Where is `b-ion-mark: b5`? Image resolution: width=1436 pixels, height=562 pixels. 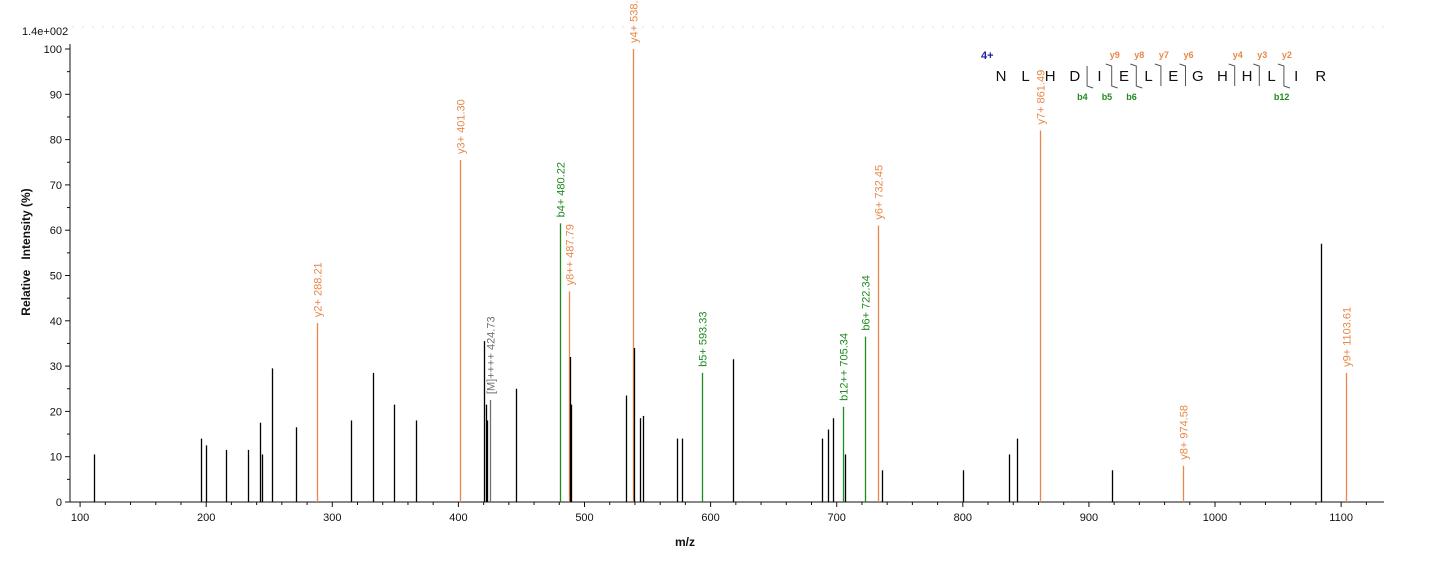
b-ion-mark: b5 is located at coordinates (1107, 97).